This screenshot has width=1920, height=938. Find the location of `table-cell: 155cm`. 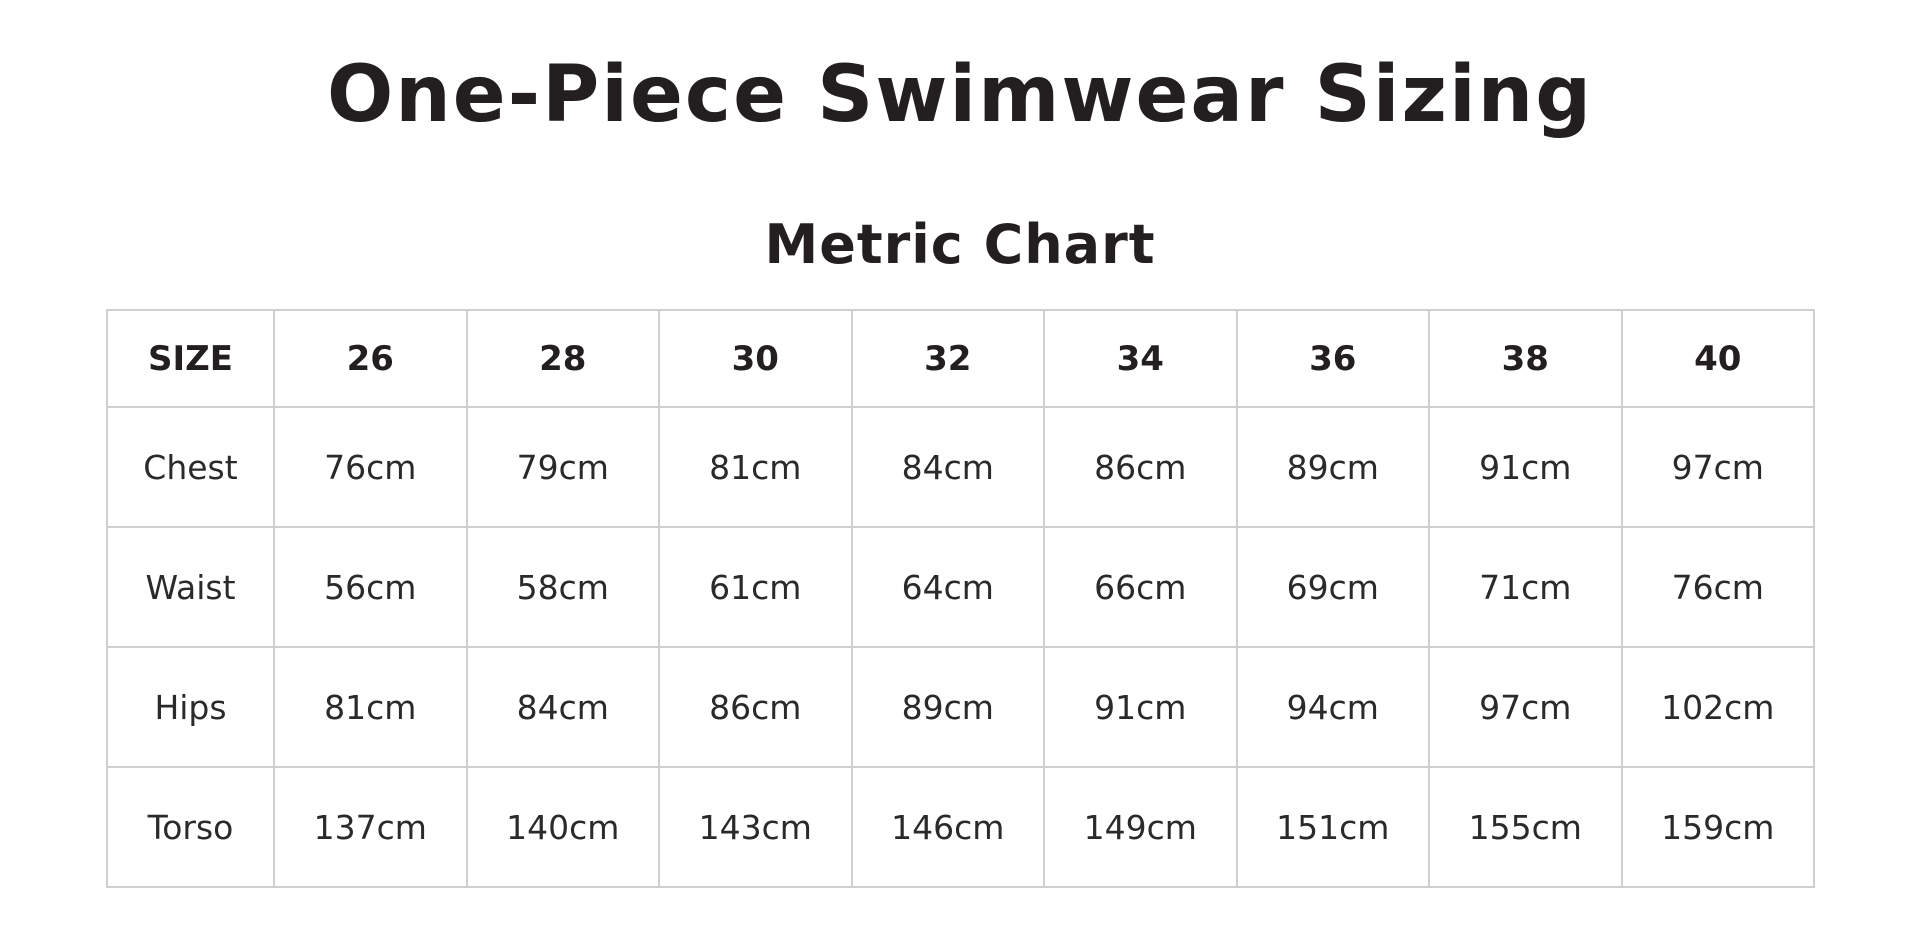

table-cell: 155cm is located at coordinates (1525, 827).